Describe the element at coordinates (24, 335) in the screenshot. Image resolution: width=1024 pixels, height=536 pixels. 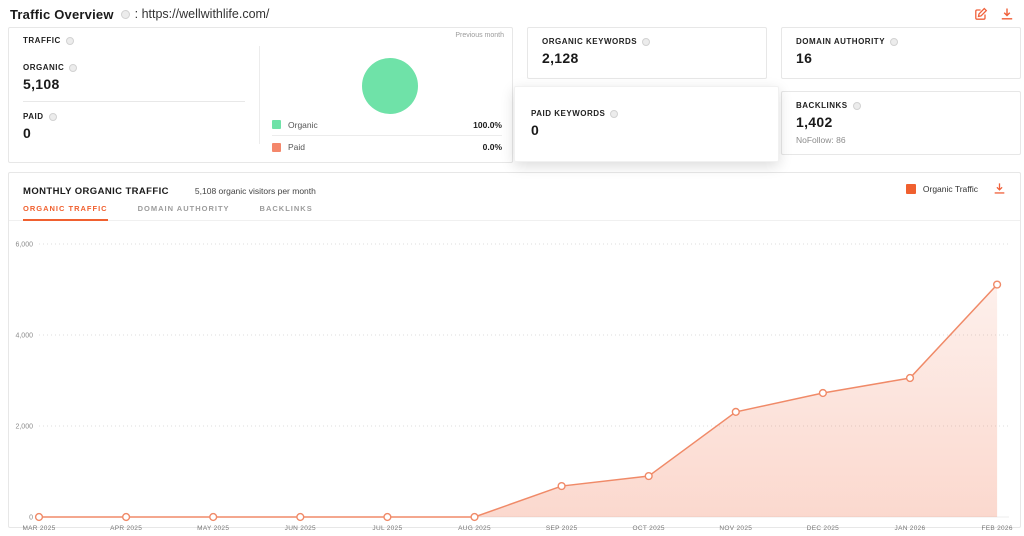
I see `svg-text: 4,000` at that location.